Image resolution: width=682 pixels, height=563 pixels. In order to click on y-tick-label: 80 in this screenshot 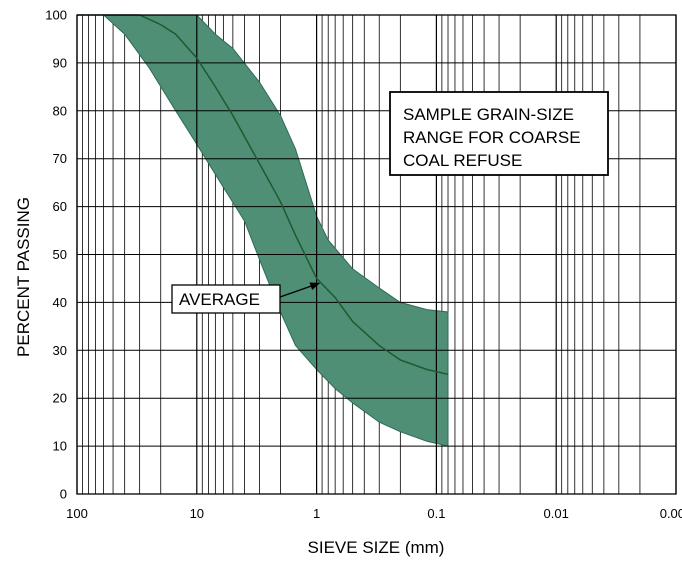, I will do `click(60, 110)`.